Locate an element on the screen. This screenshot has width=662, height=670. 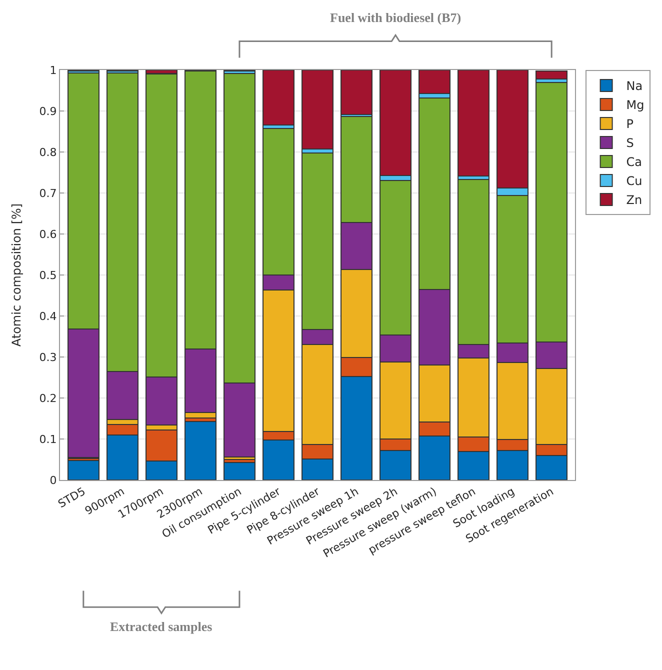
text: Extracted samples is located at coordinates (161, 626).